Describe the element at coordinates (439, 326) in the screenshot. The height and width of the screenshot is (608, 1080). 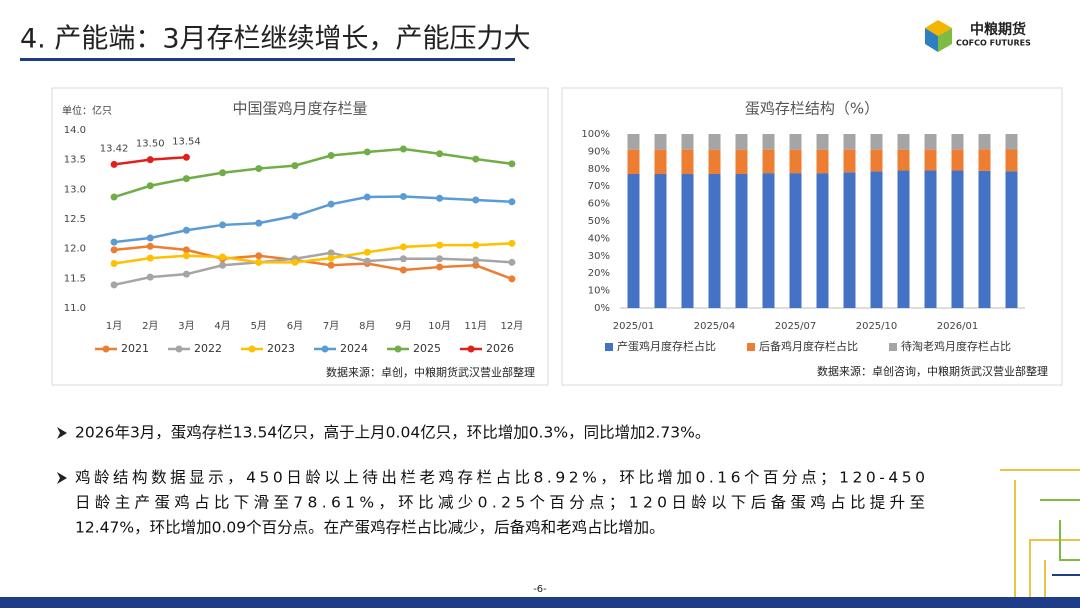
I see `x-tick-label: 10月` at that location.